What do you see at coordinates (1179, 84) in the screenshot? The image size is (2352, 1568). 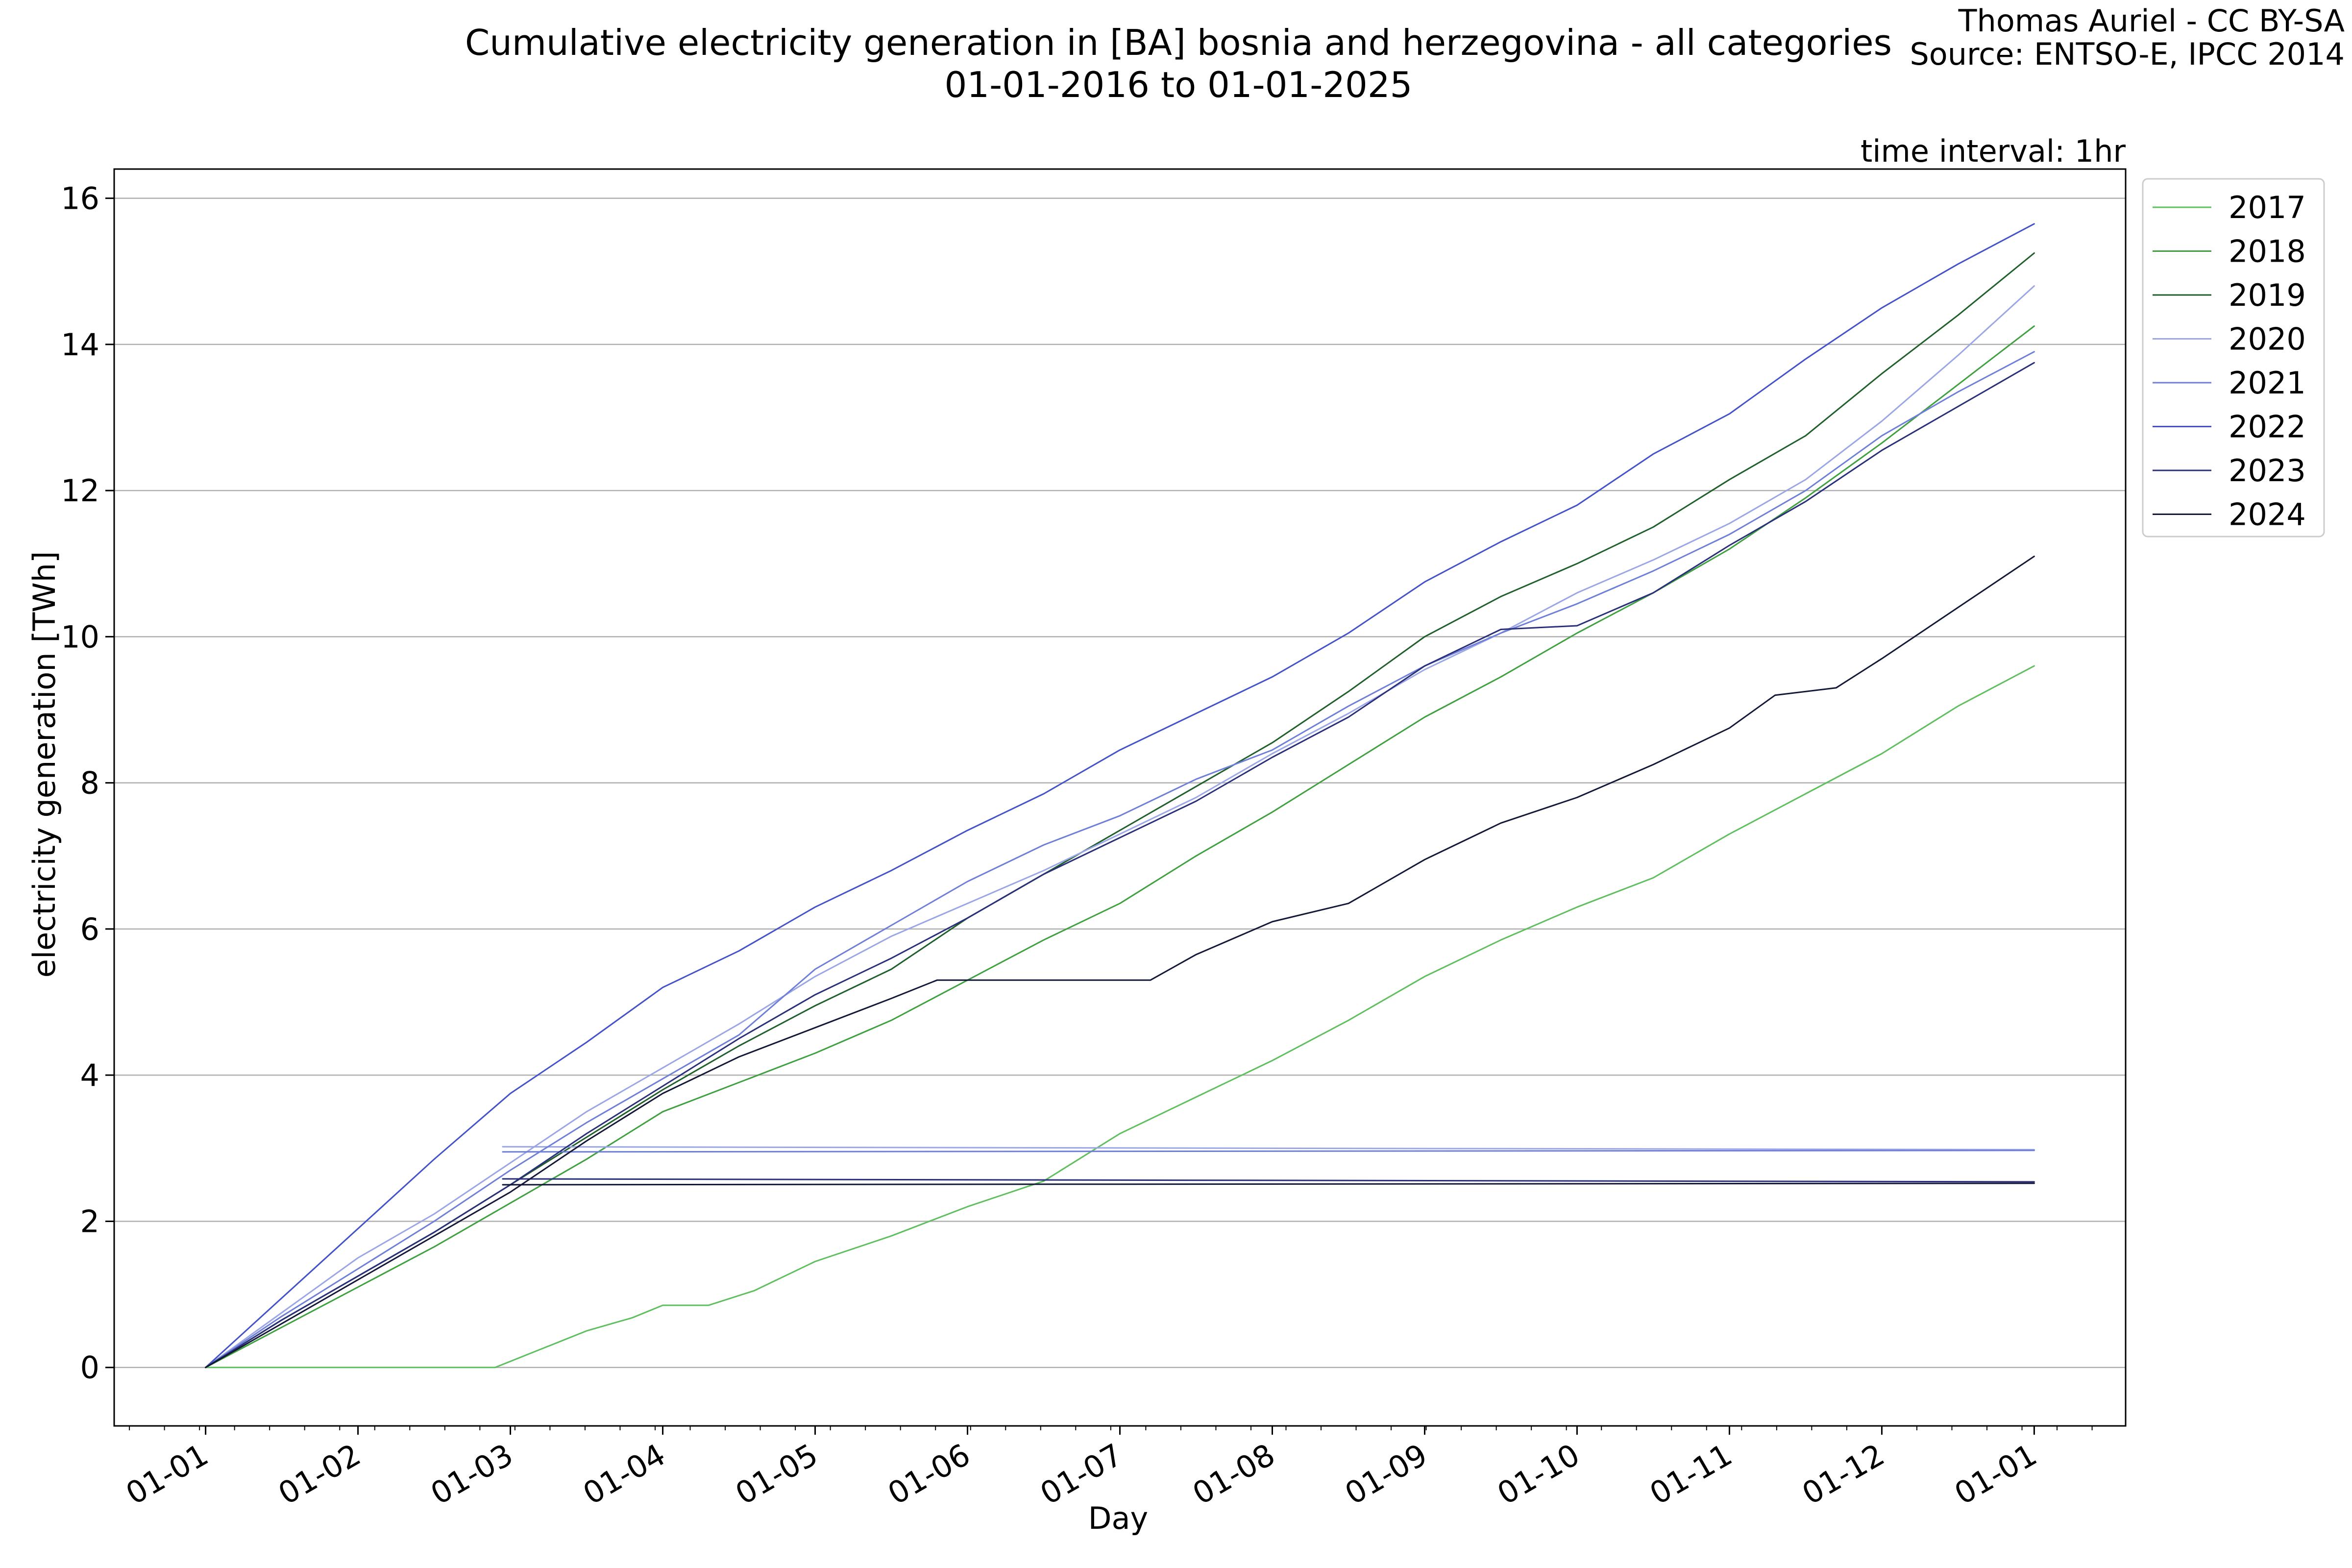 I see `chart-subtitle: 01-01-2016 to 01-01-2025` at bounding box center [1179, 84].